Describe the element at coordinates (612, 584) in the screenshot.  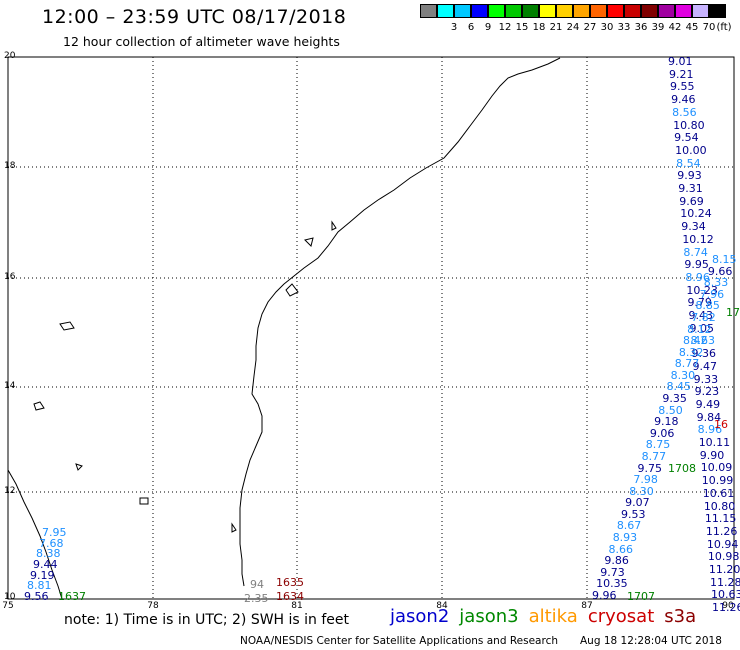
I see `wave-height-reading: 10.35` at that location.